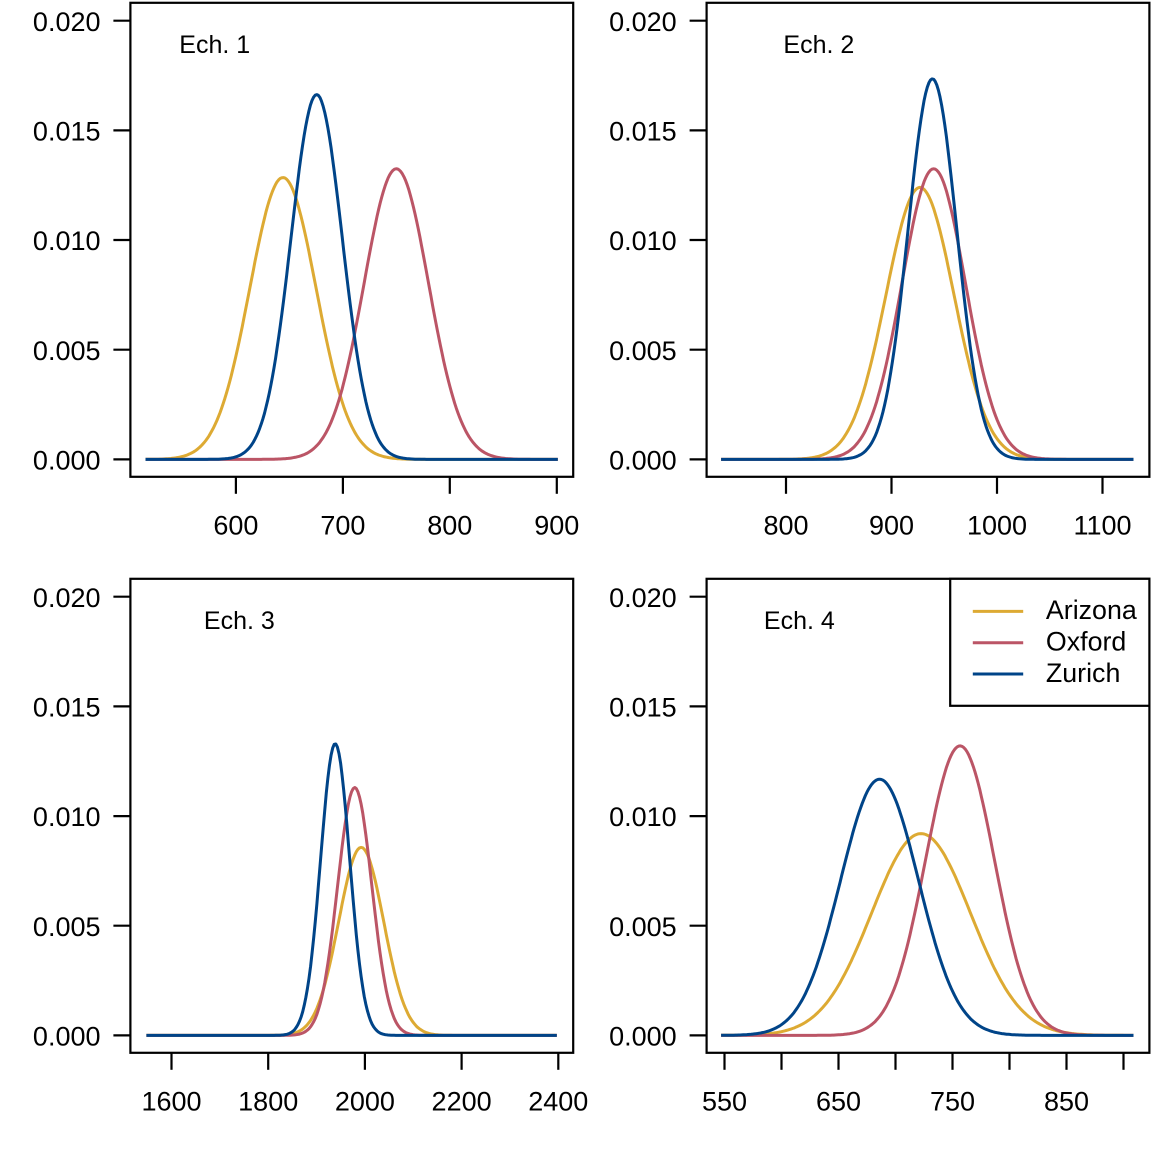 The width and height of the screenshot is (1152, 1157). What do you see at coordinates (1083, 673) in the screenshot?
I see `svg-text: Zurich` at bounding box center [1083, 673].